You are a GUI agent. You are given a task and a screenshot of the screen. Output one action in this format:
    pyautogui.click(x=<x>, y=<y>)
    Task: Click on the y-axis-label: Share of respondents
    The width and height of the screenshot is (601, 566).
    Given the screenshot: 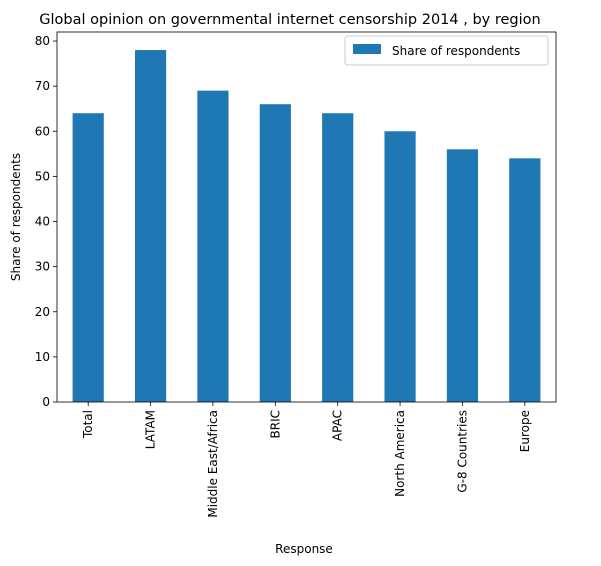 What is the action you would take?
    pyautogui.click(x=16, y=217)
    